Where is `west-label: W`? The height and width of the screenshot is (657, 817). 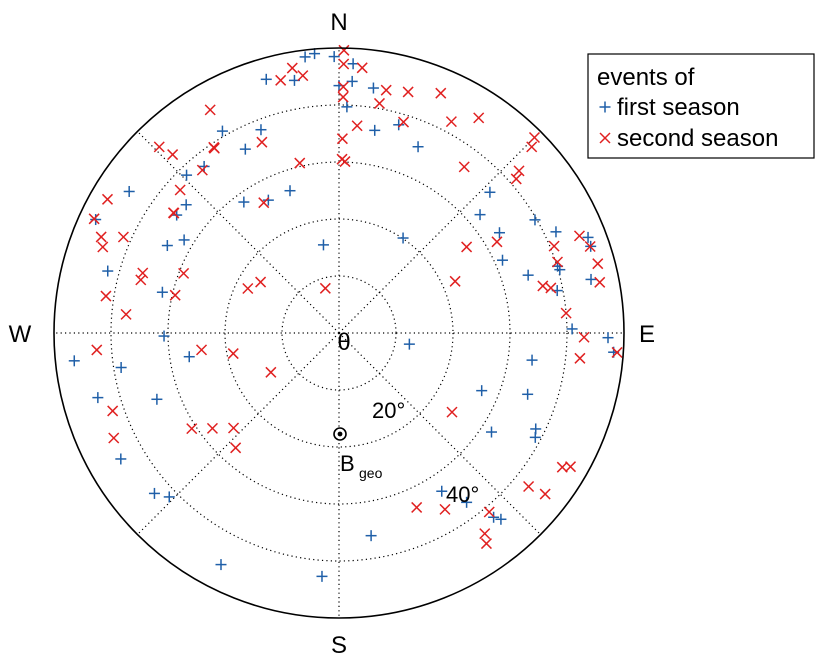 west-label: W is located at coordinates (20, 334).